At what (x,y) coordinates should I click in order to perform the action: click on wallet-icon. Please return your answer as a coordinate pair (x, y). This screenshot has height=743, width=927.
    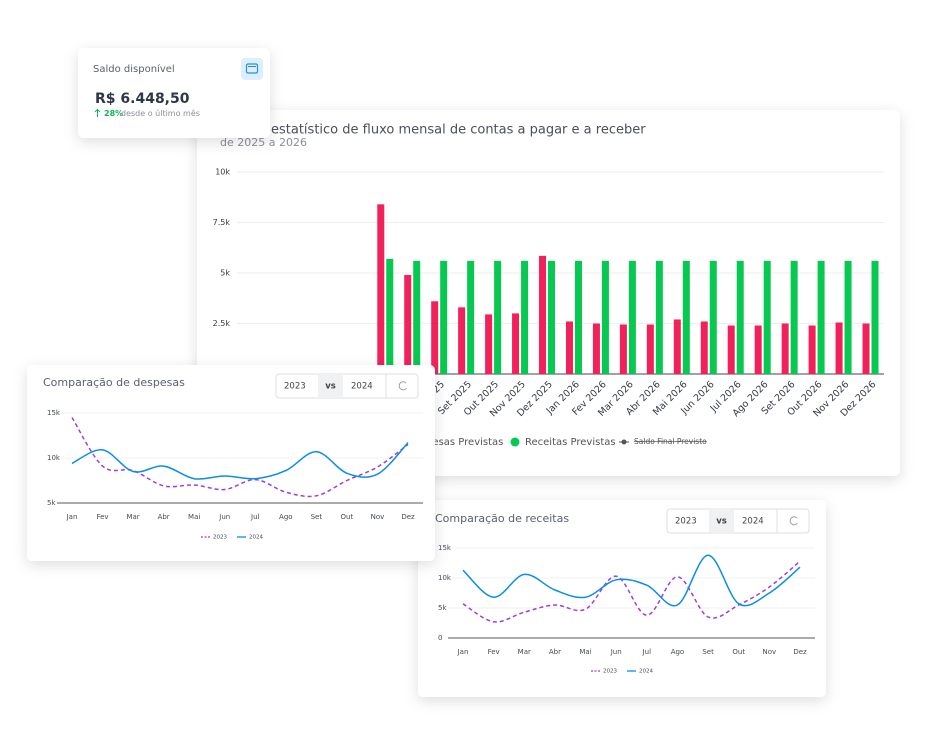
    Looking at the image, I should click on (252, 69).